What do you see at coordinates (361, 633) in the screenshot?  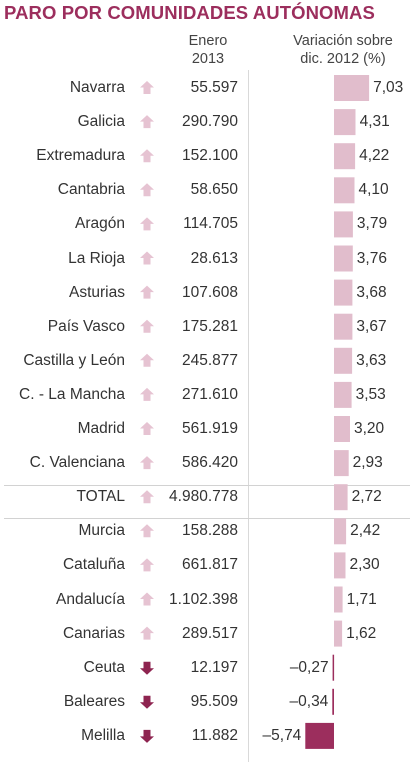 I see `variation-label: 1,62` at bounding box center [361, 633].